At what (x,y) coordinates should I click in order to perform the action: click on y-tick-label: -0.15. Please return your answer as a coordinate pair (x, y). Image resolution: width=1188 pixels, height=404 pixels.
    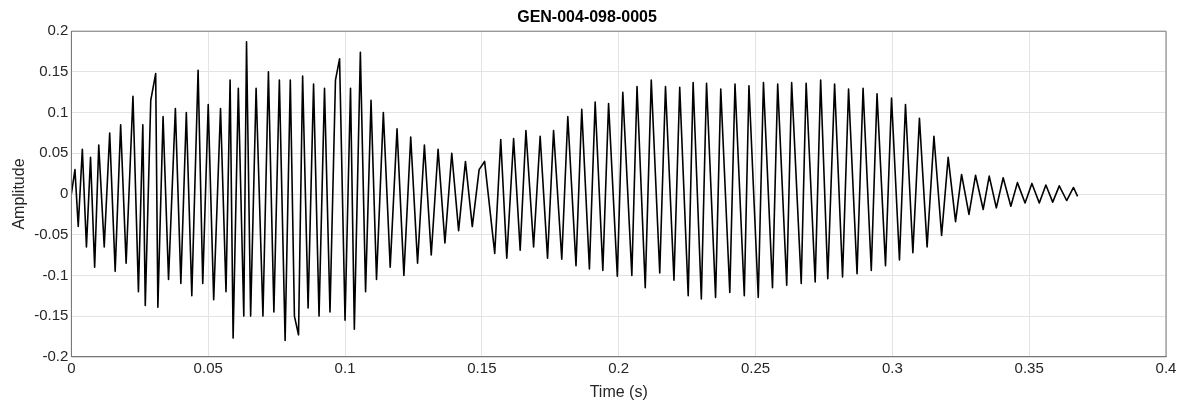
    Looking at the image, I should click on (51, 315).